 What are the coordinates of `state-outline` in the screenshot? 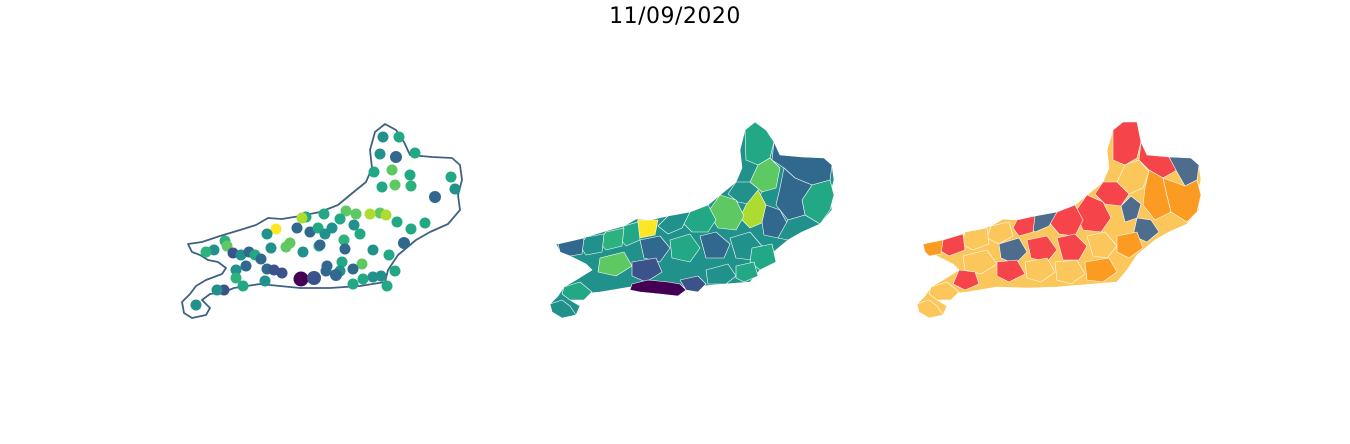 It's located at (322, 221).